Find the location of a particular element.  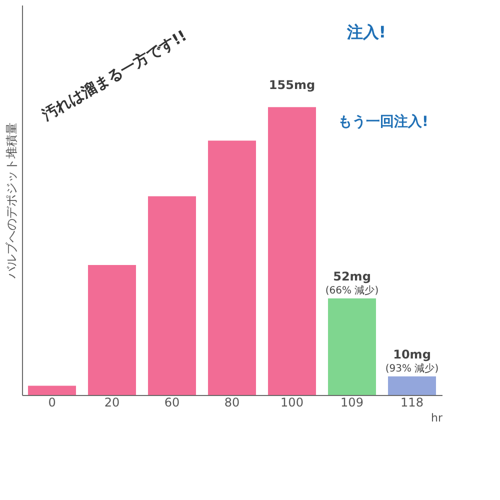

x-tick-label: 80 is located at coordinates (232, 403).